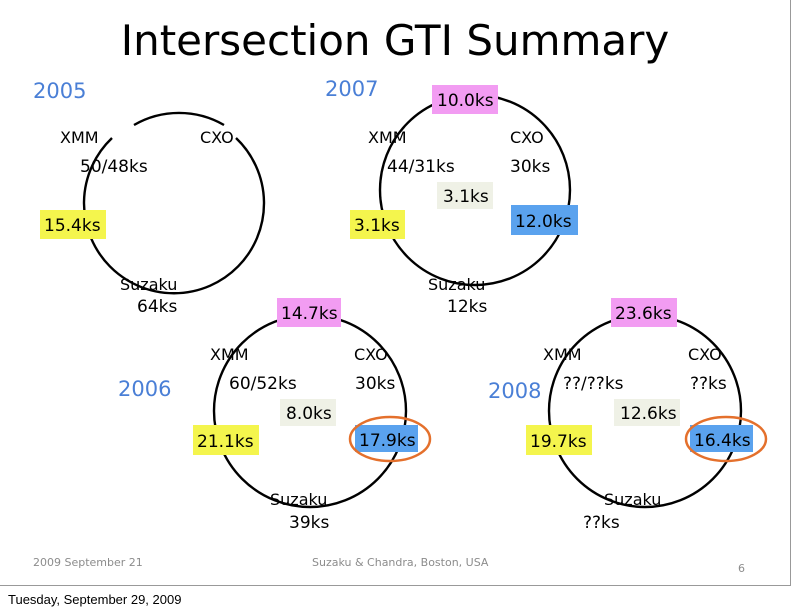 Image resolution: width=792 pixels, height=612 pixels. What do you see at coordinates (351, 89) in the screenshot?
I see `year-label: 2007` at bounding box center [351, 89].